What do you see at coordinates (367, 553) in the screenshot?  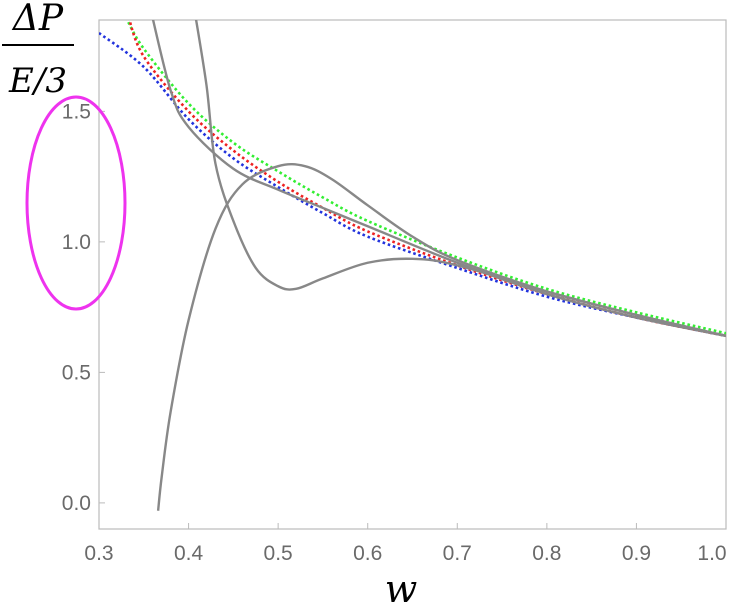 I see `x-tick-label: 0.6` at bounding box center [367, 553].